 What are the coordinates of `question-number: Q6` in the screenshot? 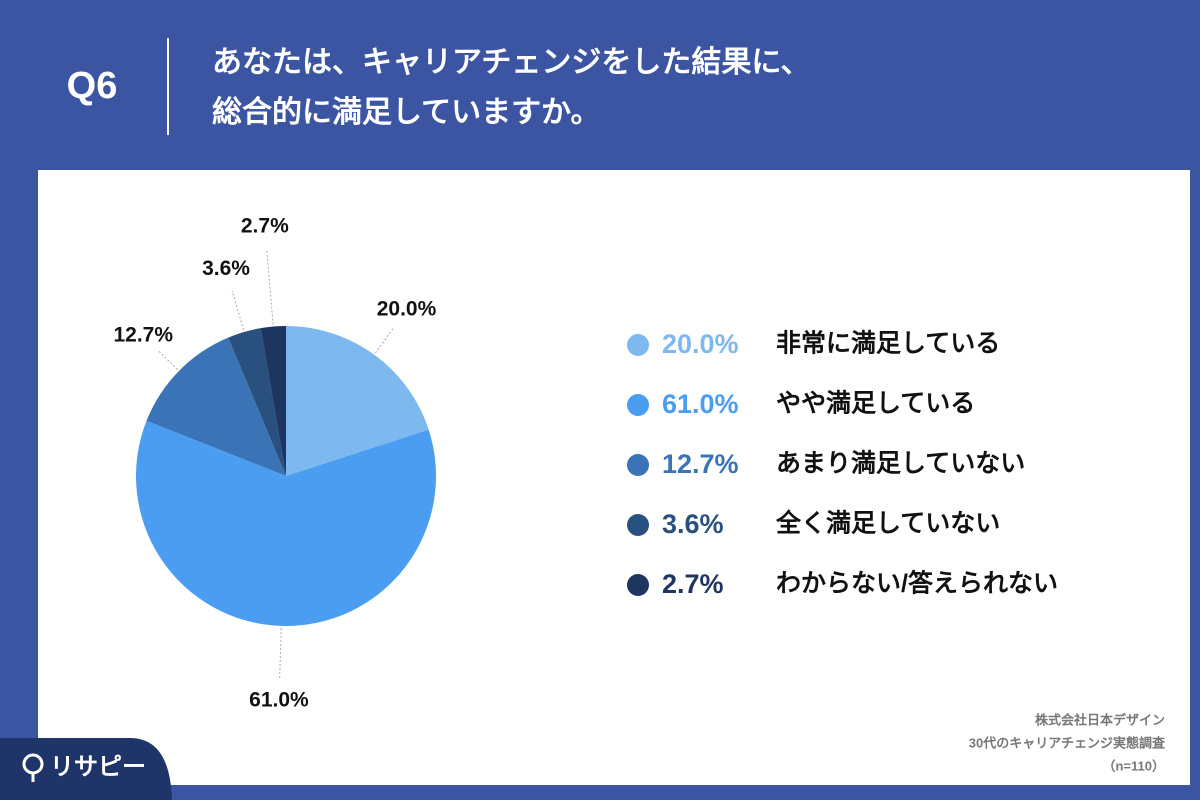 It's located at (92, 86).